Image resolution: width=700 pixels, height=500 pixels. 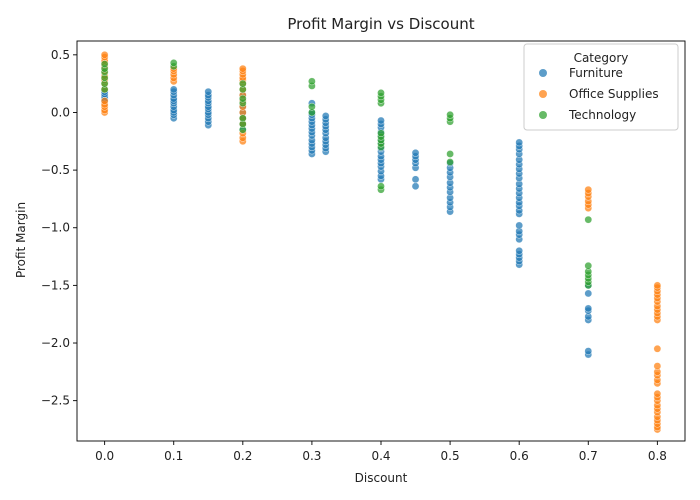 I want to click on x-tick-label: 0.6, so click(x=519, y=456).